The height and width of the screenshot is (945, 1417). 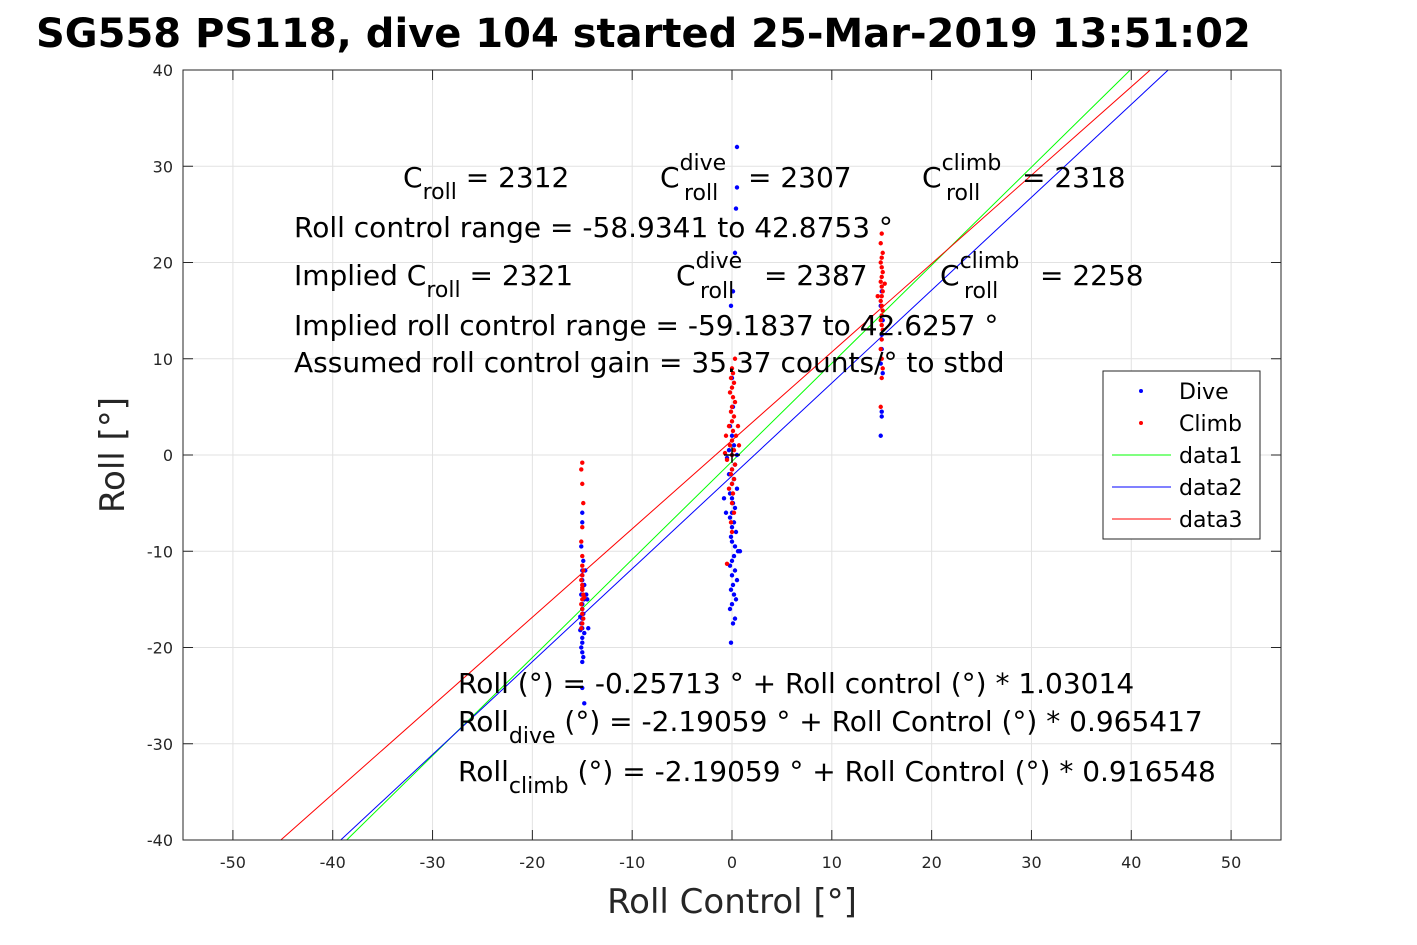 What do you see at coordinates (233, 862) in the screenshot?
I see `x-tick-label: -50` at bounding box center [233, 862].